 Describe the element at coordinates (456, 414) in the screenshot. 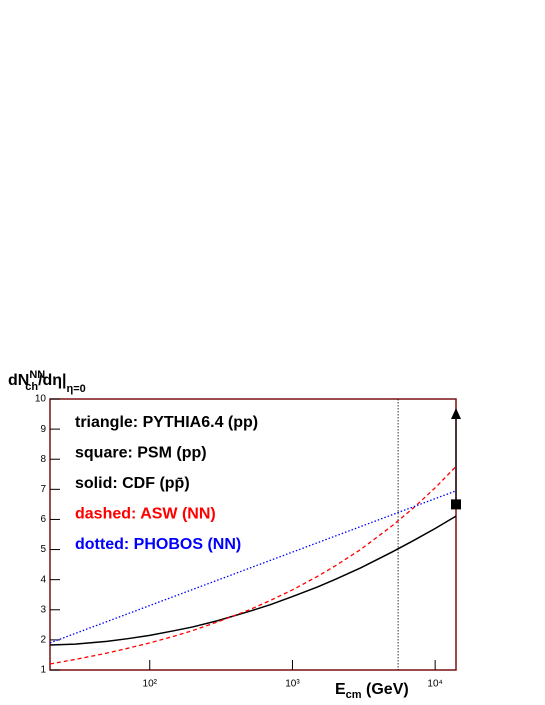

I see `triangle-marker` at that location.